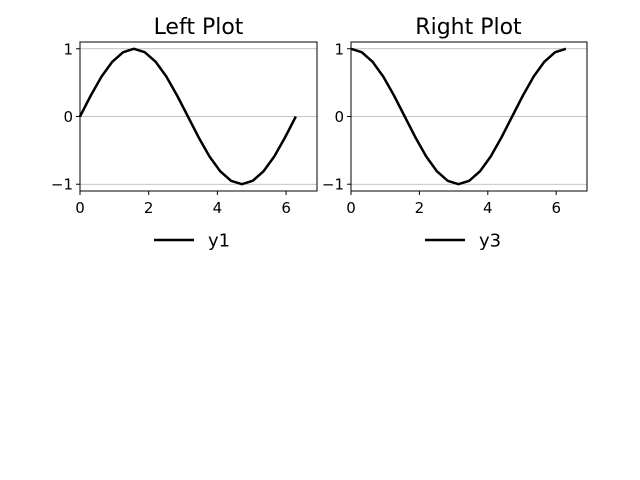 This screenshot has height=480, width=640. Describe the element at coordinates (187, 116) in the screenshot. I see `left-series-line-y1` at that location.